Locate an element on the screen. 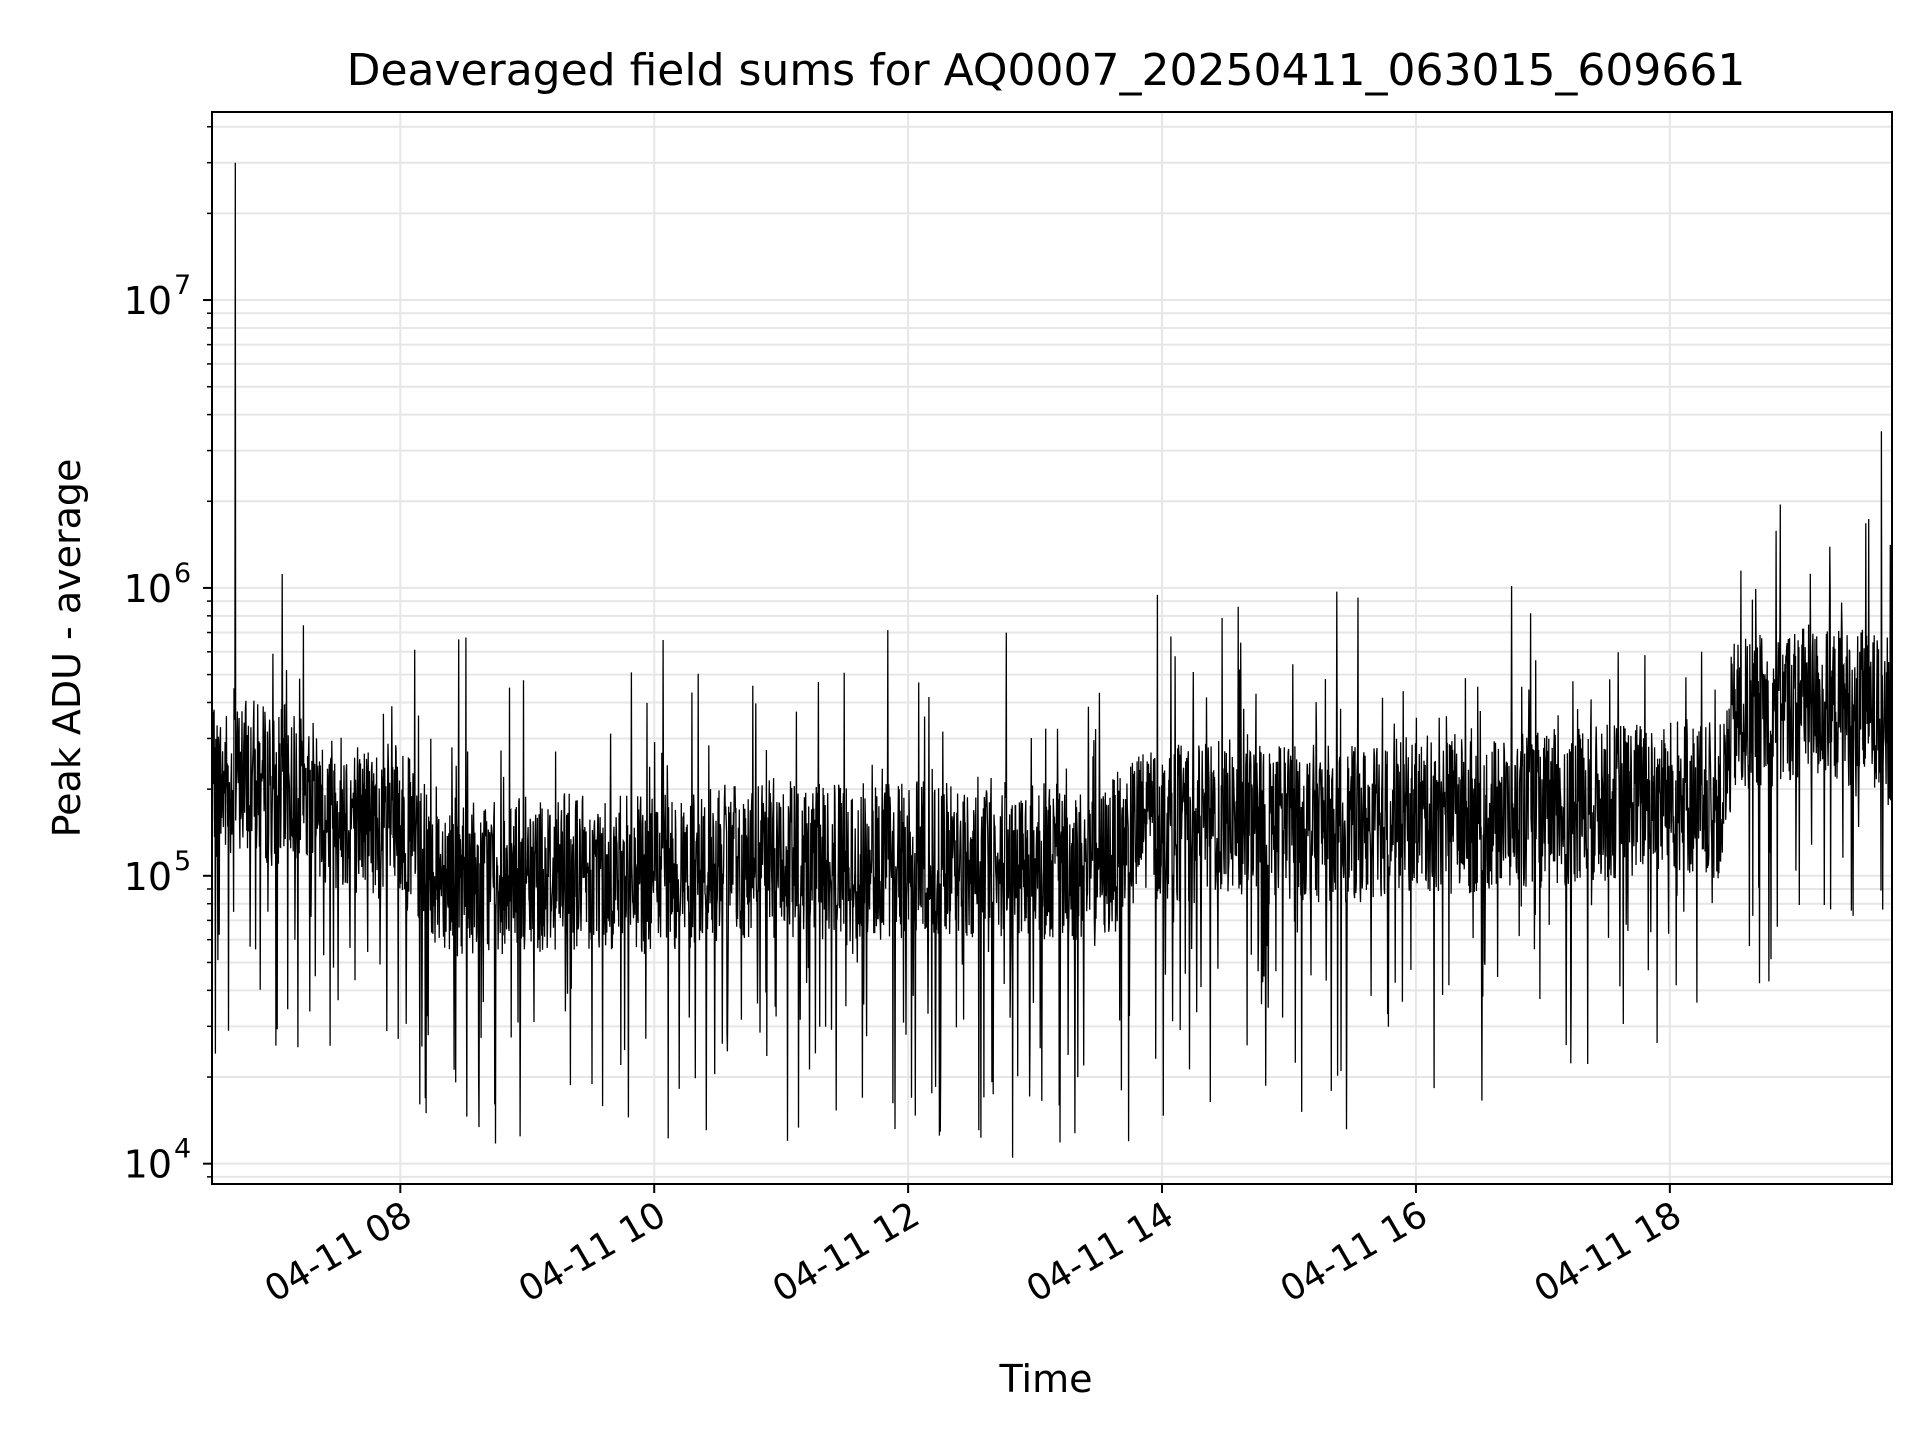 The image size is (1920, 1444). y-tick-exponent: 4 is located at coordinates (182, 1149).